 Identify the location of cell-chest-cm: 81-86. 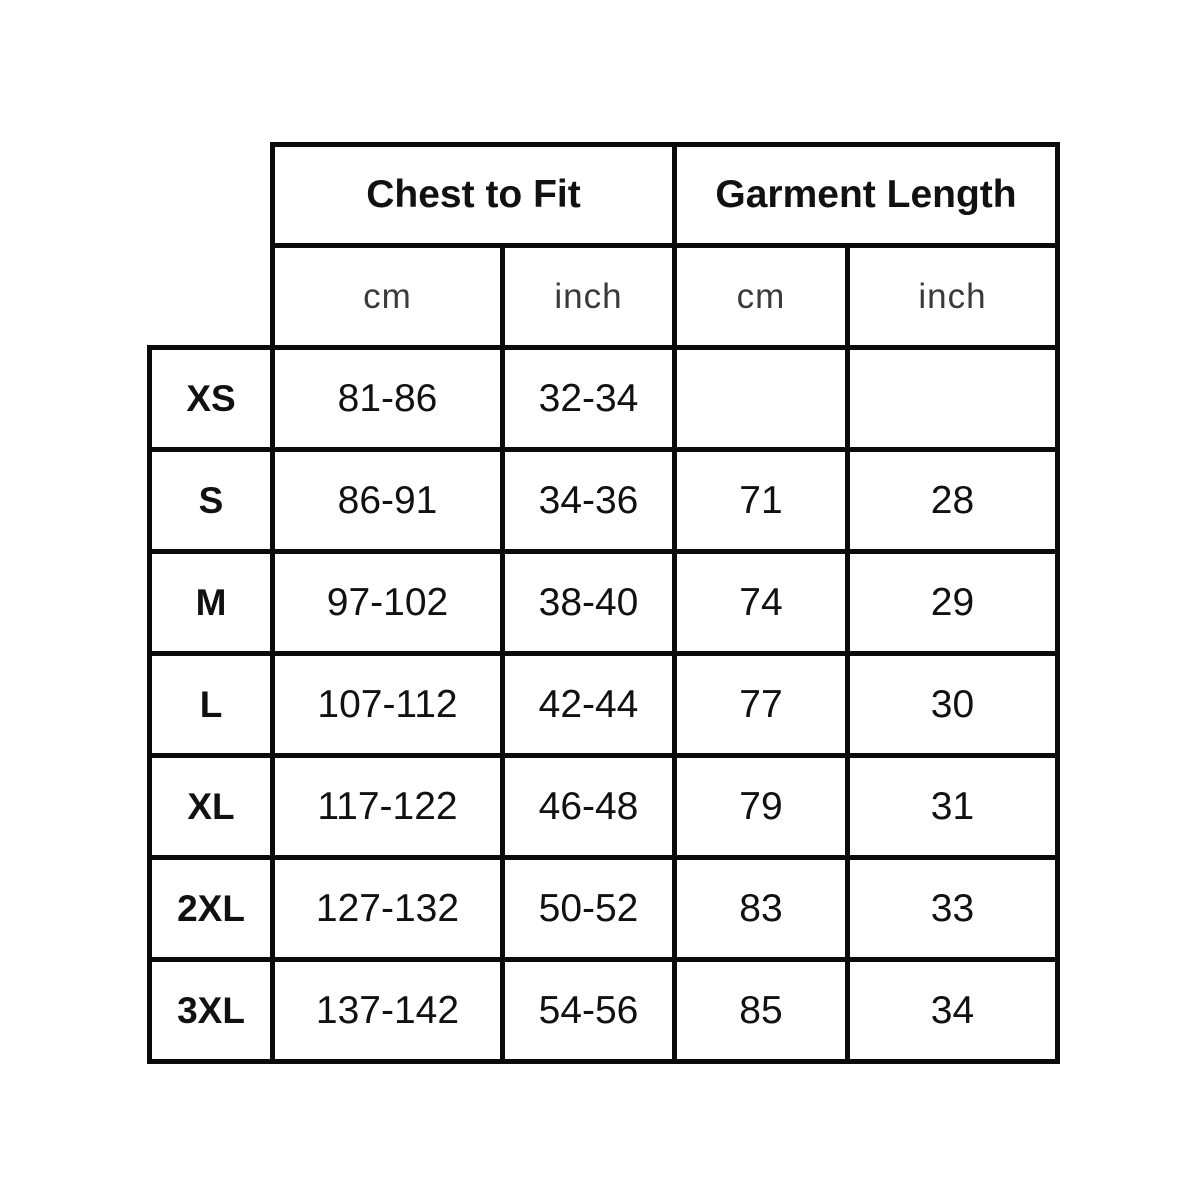
(387, 398).